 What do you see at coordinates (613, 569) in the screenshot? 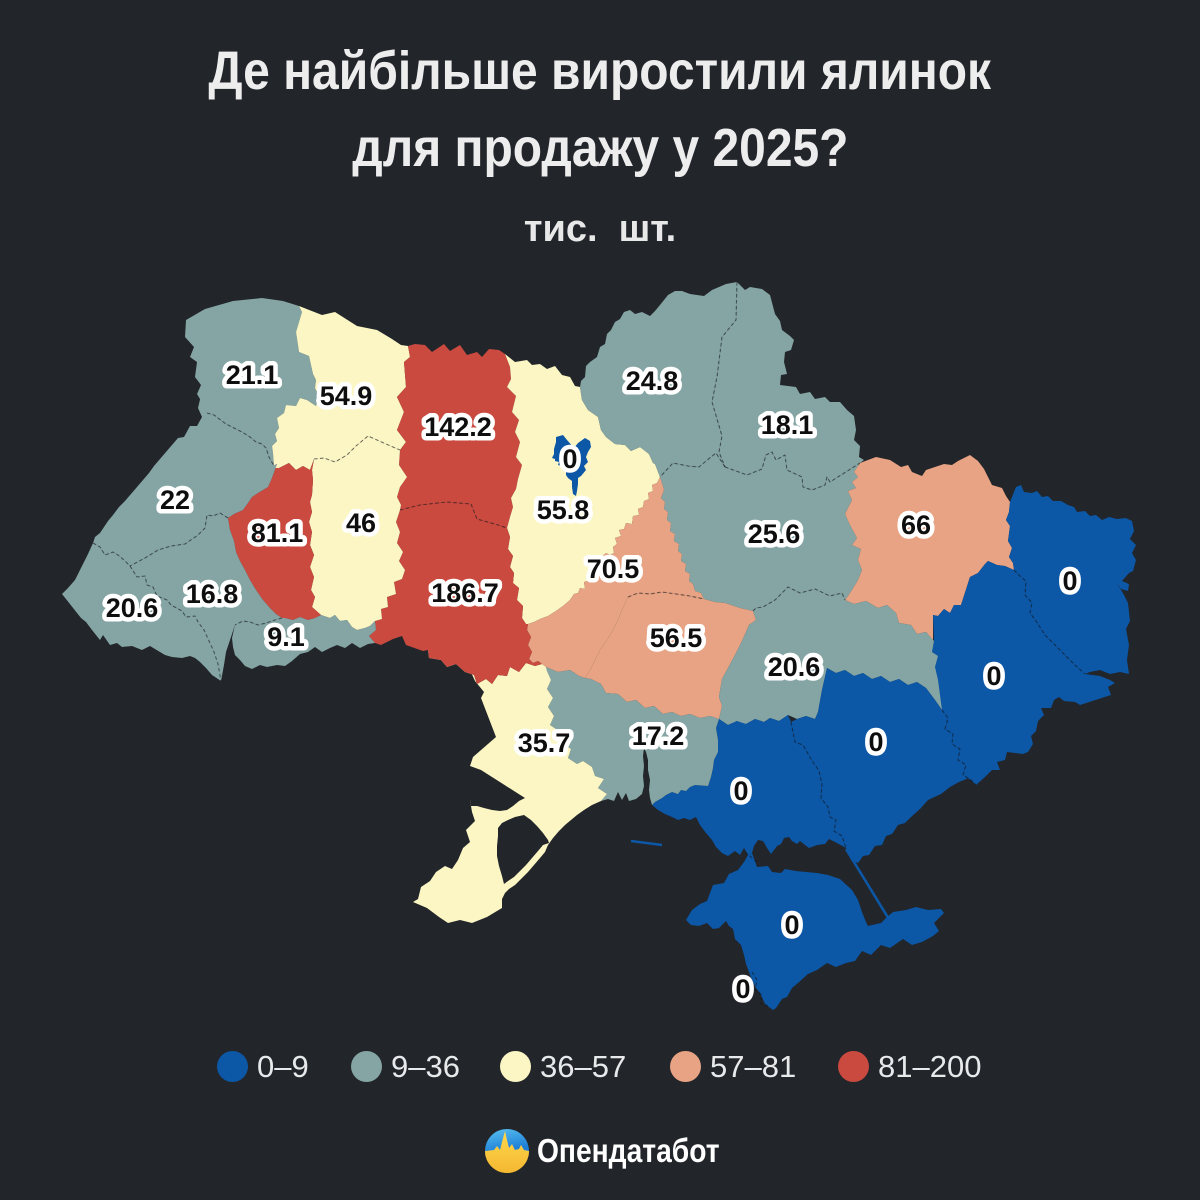
I see `svg-text: 70.5` at bounding box center [613, 569].